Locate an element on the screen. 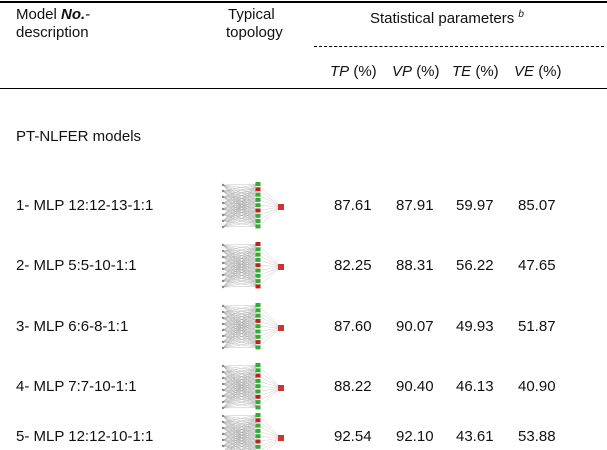 Image resolution: width=607 pixels, height=450 pixels. column-abbr: VE is located at coordinates (524, 71).